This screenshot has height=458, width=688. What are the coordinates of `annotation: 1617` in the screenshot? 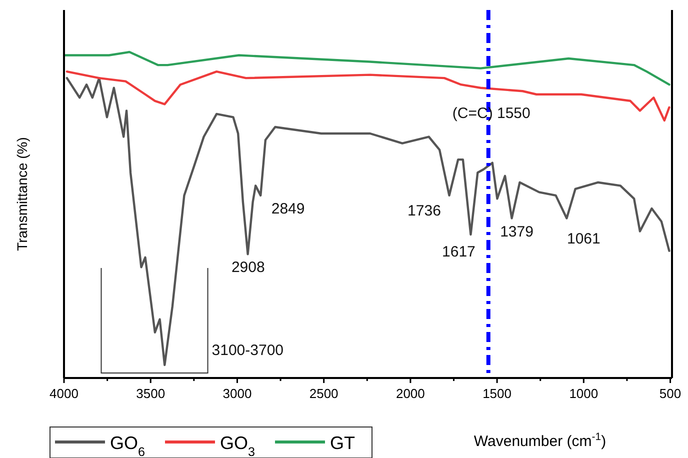 It's located at (459, 252).